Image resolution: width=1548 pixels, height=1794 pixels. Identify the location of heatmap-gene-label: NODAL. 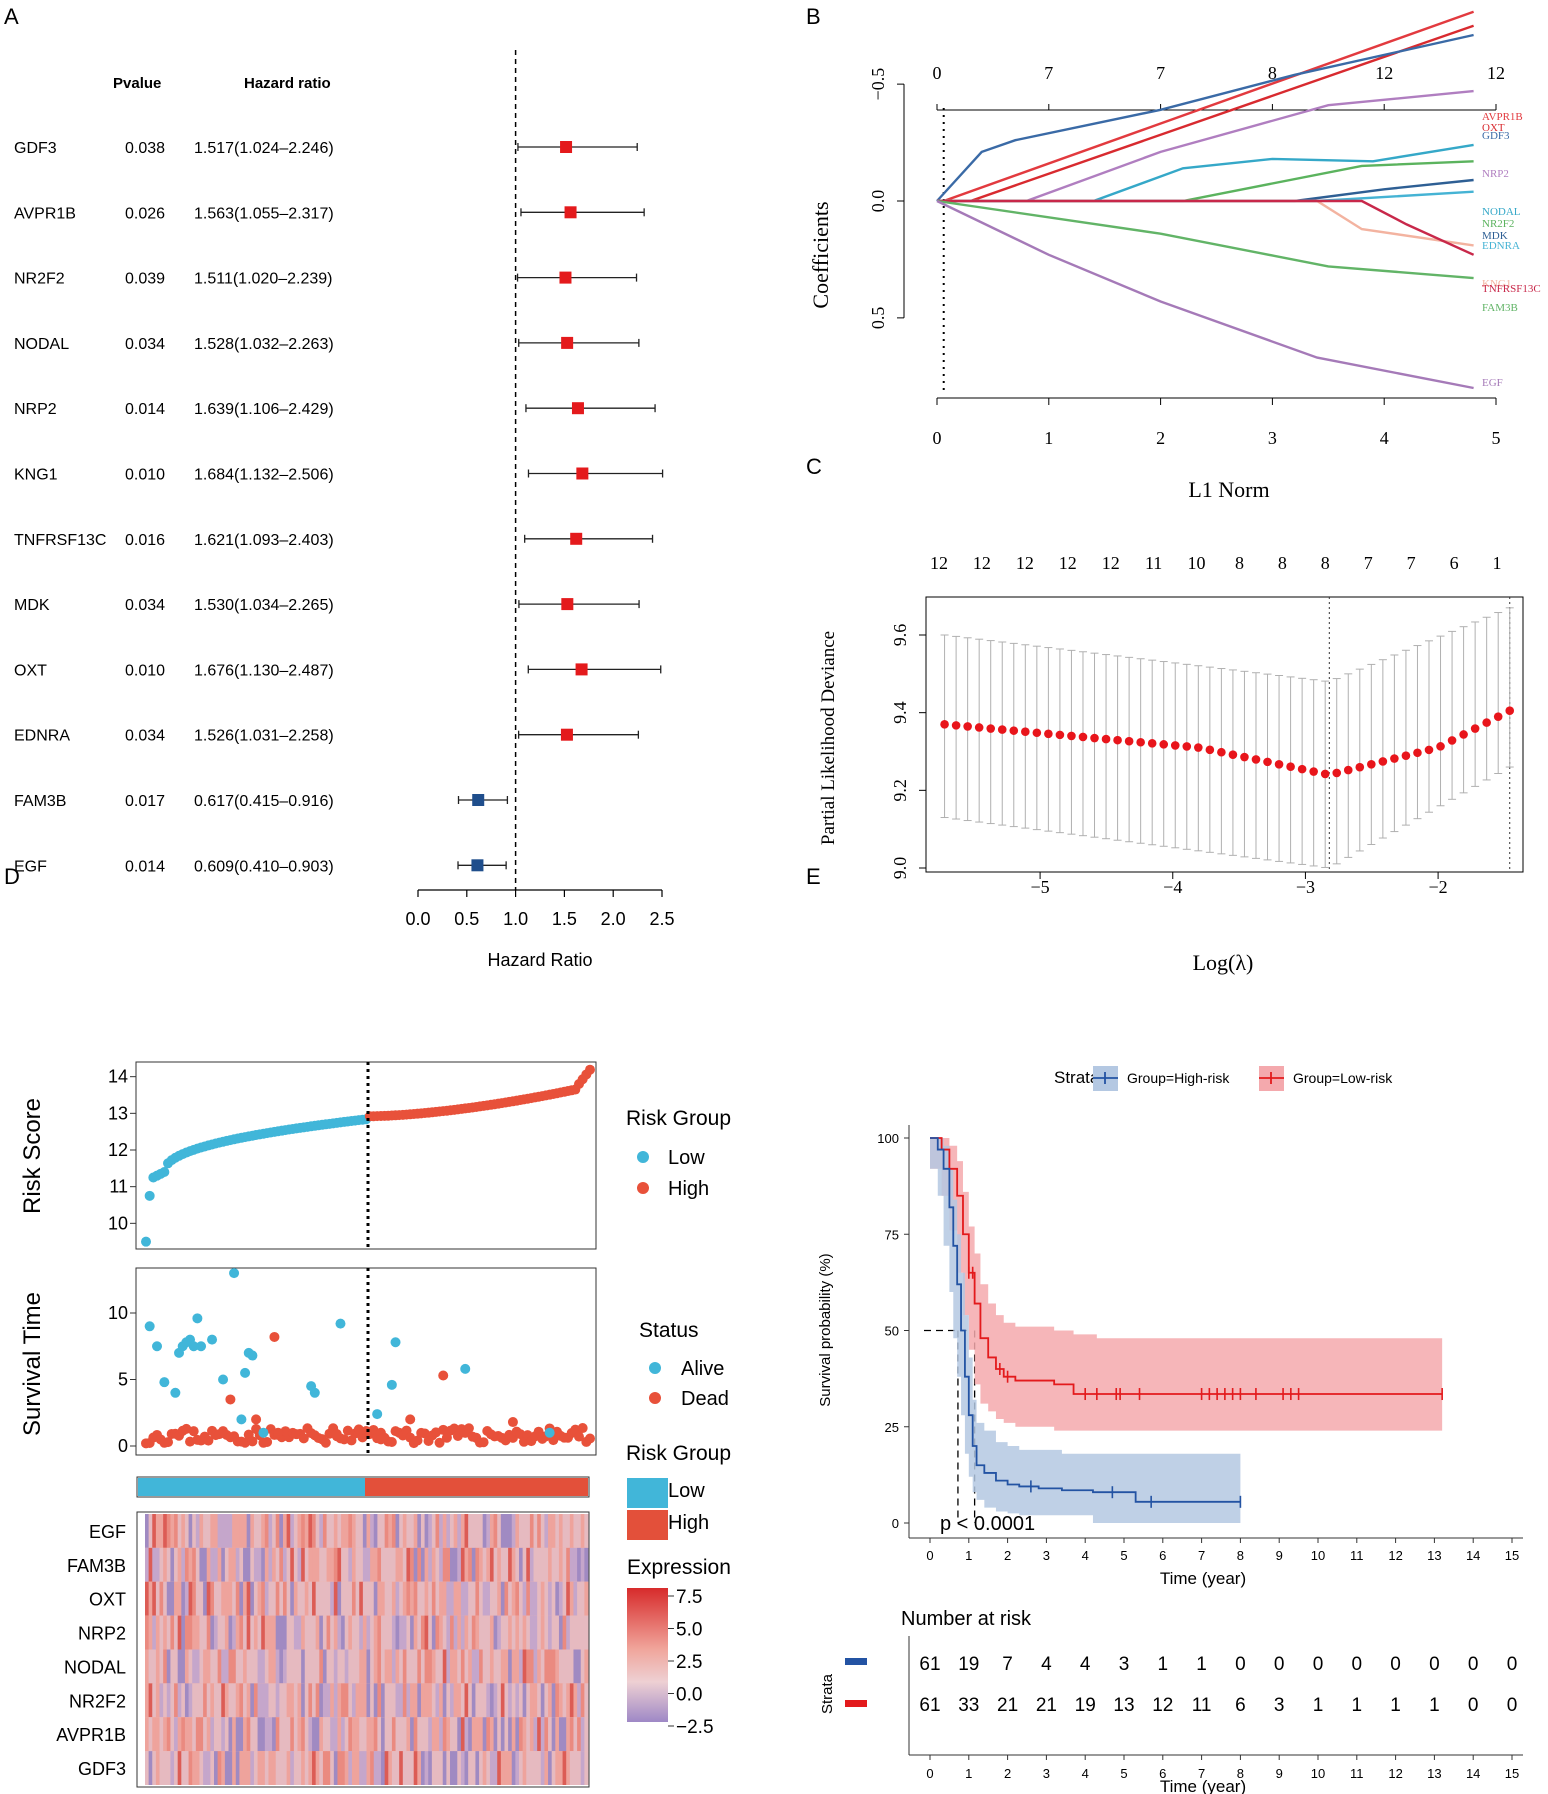
(95, 1667).